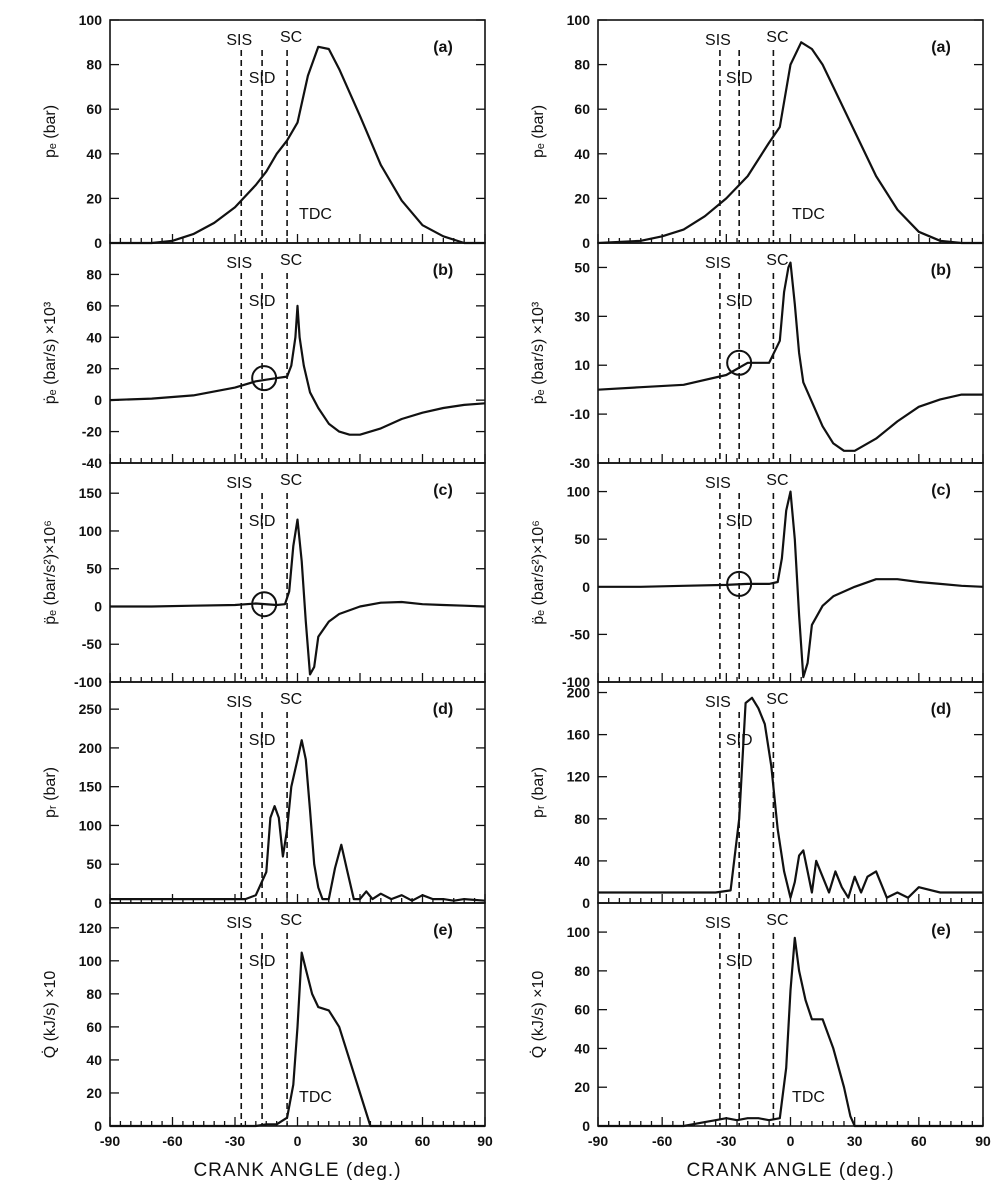 This screenshot has width=996, height=1183. I want to click on right-panel-c-y-tick-label: 0, so click(586, 587).